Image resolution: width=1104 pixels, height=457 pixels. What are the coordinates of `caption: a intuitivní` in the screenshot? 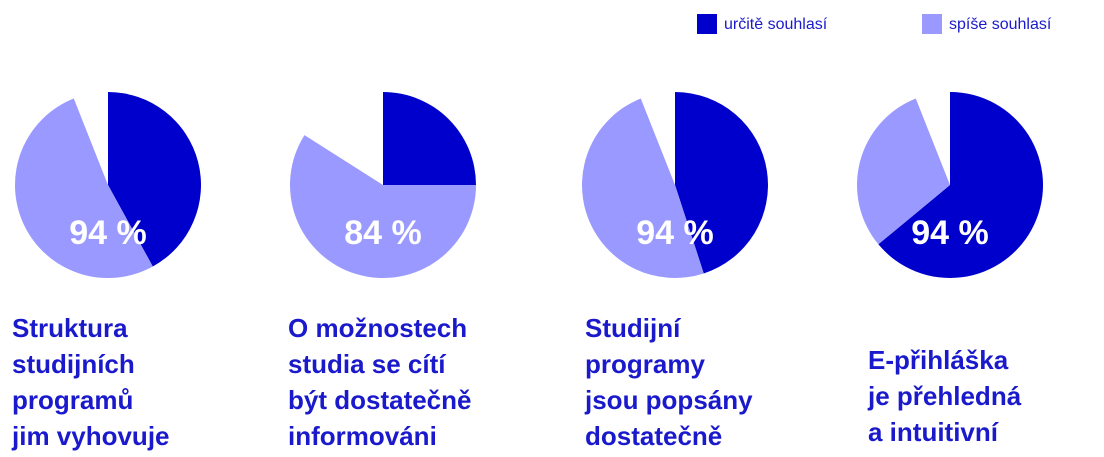 It's located at (933, 432).